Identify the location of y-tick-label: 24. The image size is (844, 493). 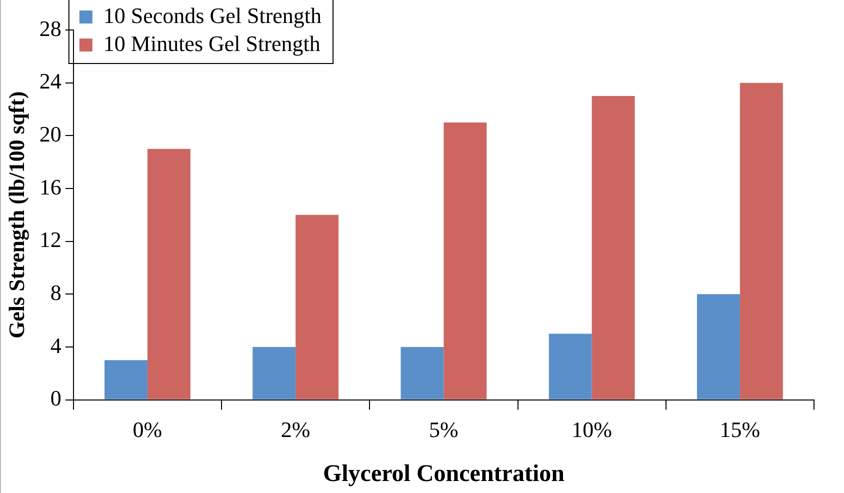
(50, 81).